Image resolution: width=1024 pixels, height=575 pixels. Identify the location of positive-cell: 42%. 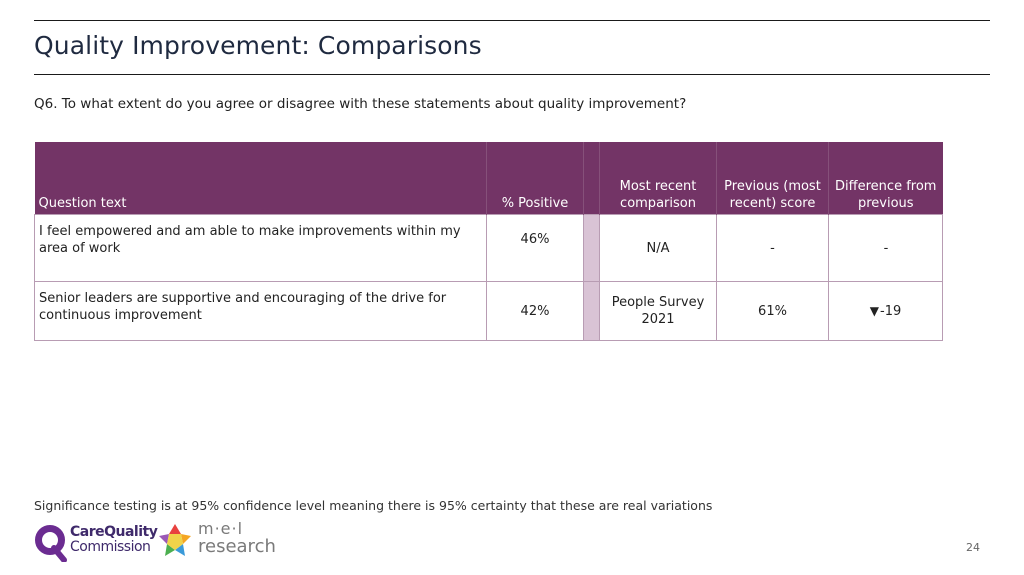
(535, 311).